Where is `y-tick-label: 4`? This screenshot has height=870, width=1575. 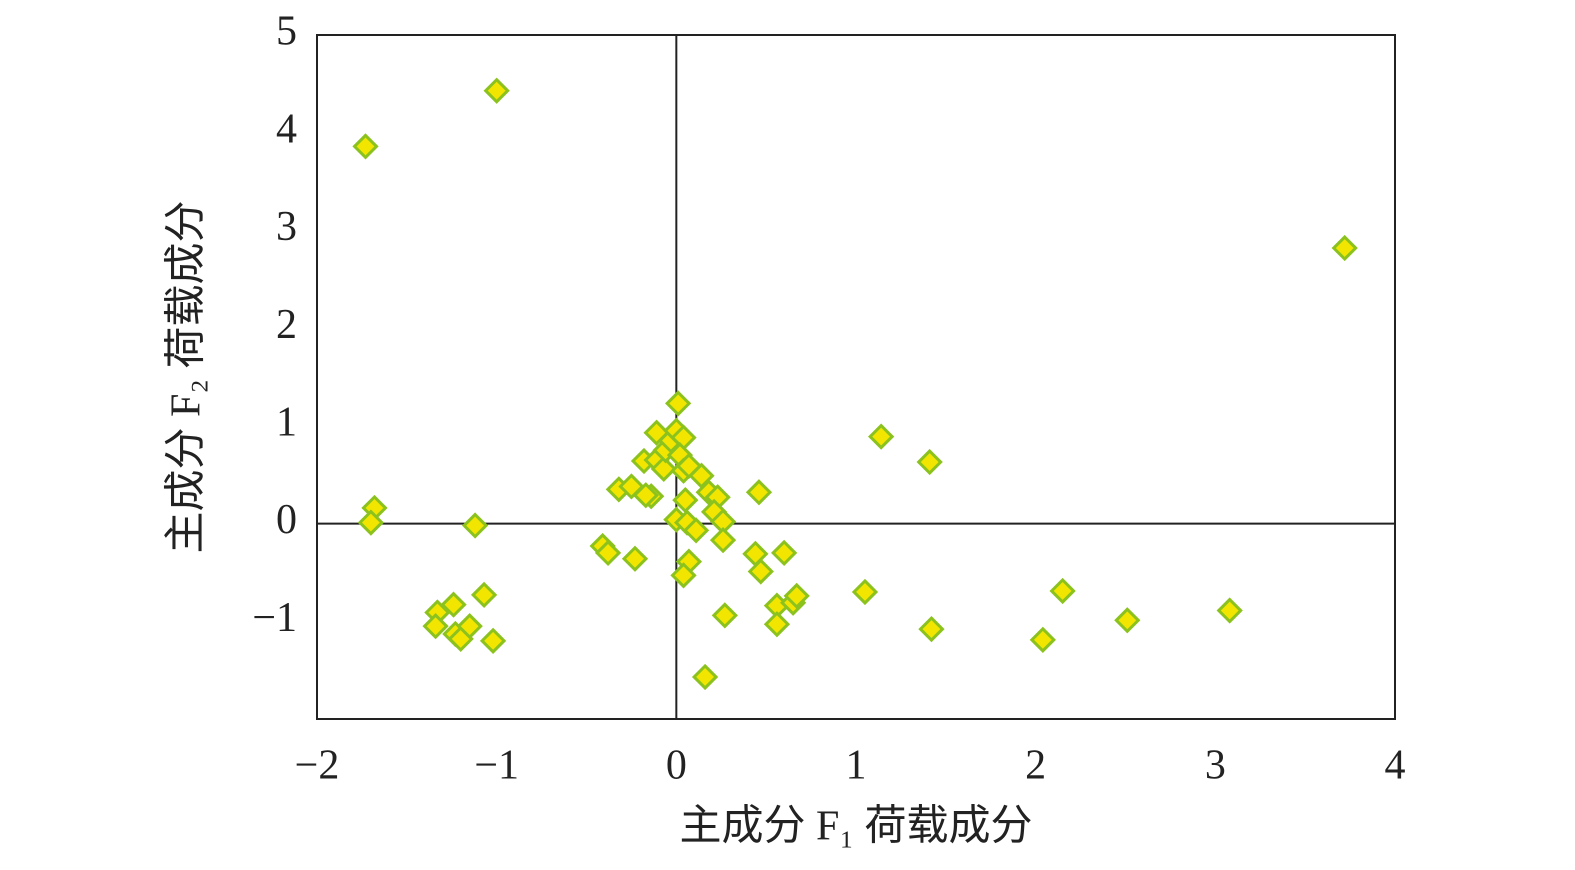 y-tick-label: 4 is located at coordinates (286, 129).